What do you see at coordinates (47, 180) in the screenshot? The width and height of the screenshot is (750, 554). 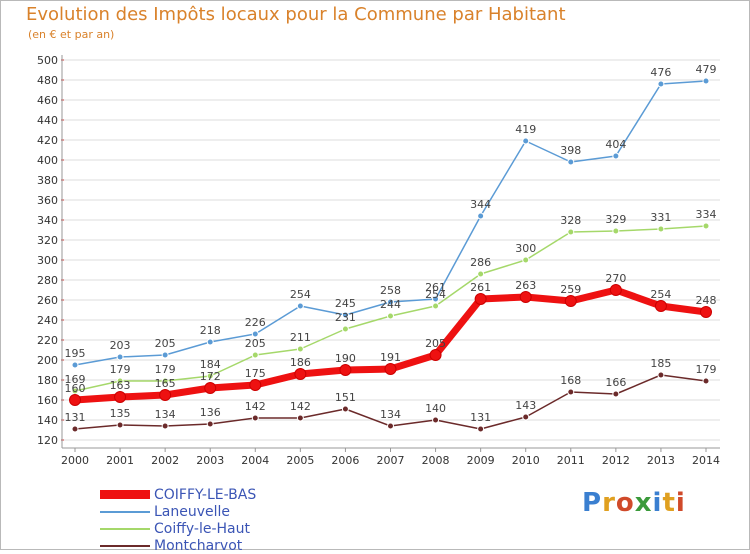 I see `y-tick-label: 380` at bounding box center [47, 180].